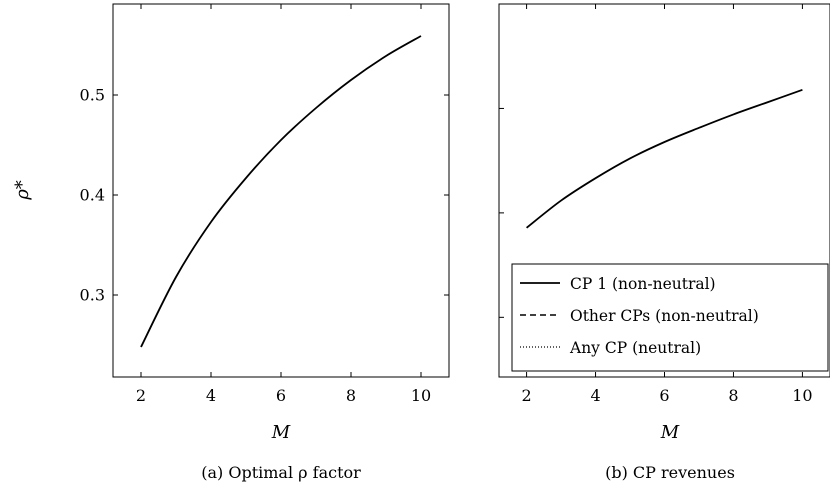 The image size is (830, 491). Describe the element at coordinates (664, 316) in the screenshot. I see `legend-label: Other CPs (non-neutral)` at that location.